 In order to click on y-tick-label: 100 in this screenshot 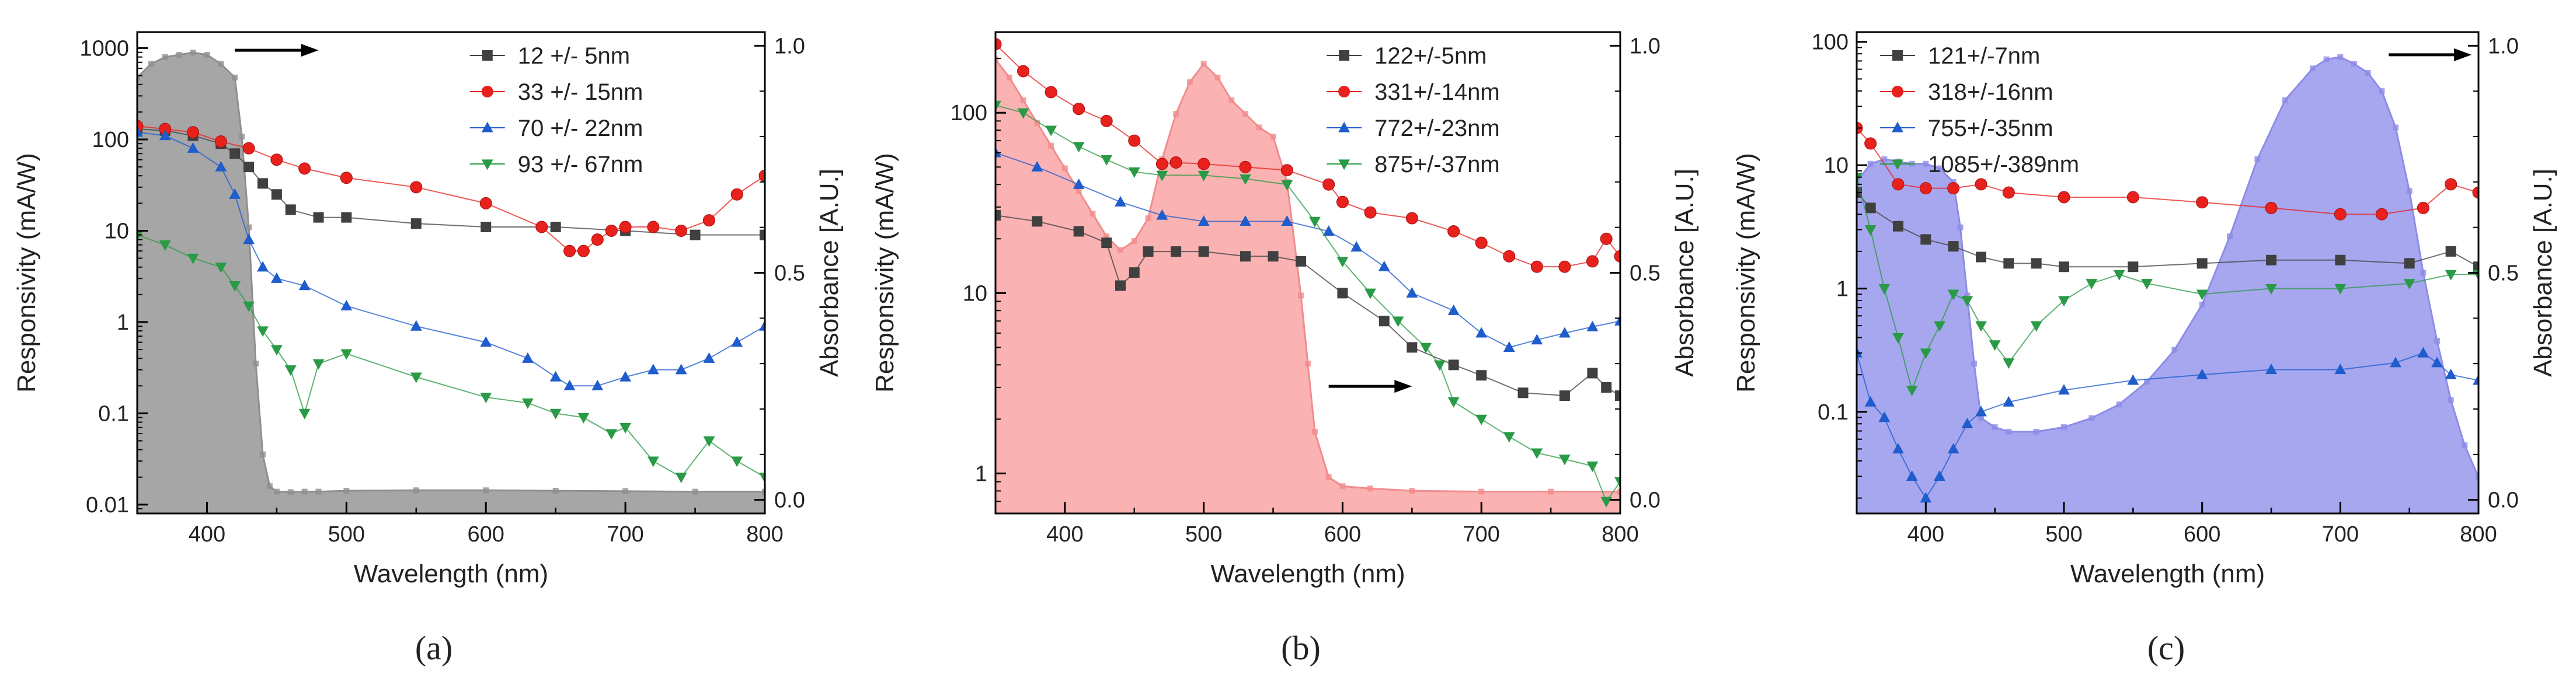, I will do `click(110, 140)`.